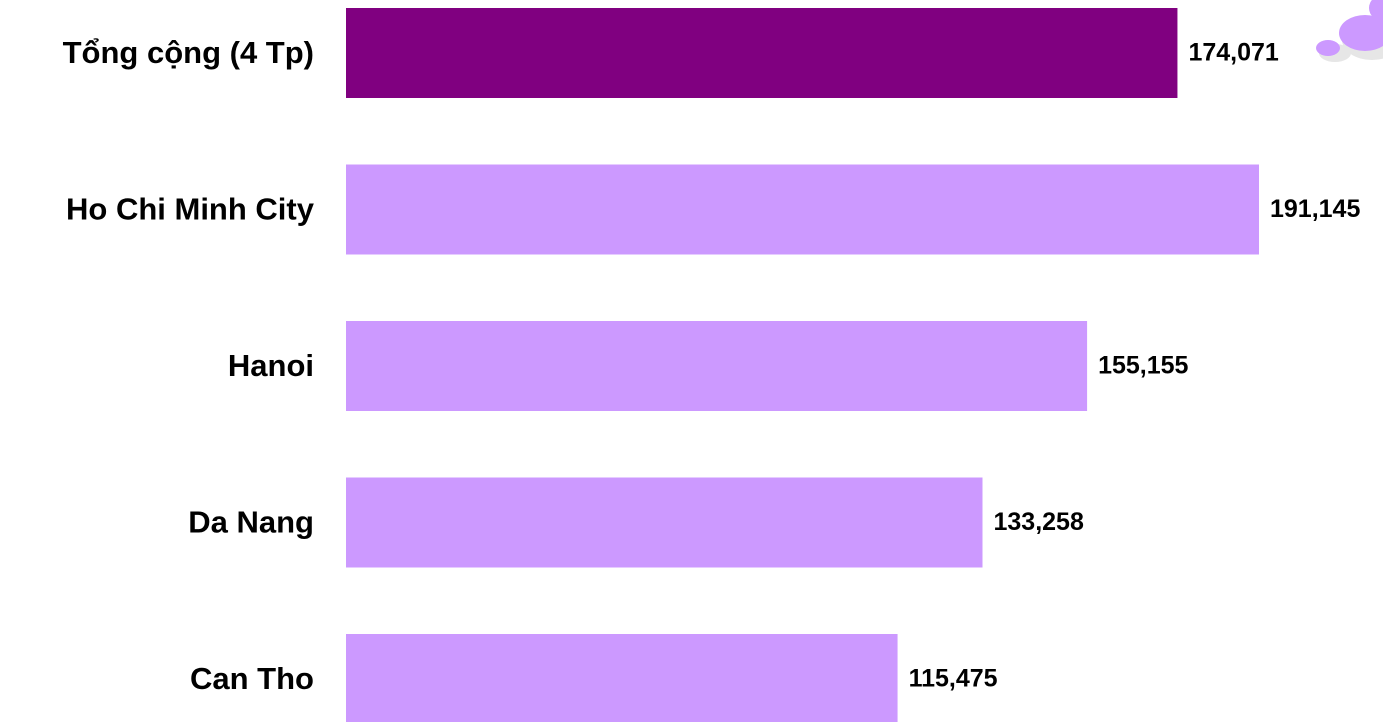  What do you see at coordinates (953, 679) in the screenshot?
I see `value-label: 115,475` at bounding box center [953, 679].